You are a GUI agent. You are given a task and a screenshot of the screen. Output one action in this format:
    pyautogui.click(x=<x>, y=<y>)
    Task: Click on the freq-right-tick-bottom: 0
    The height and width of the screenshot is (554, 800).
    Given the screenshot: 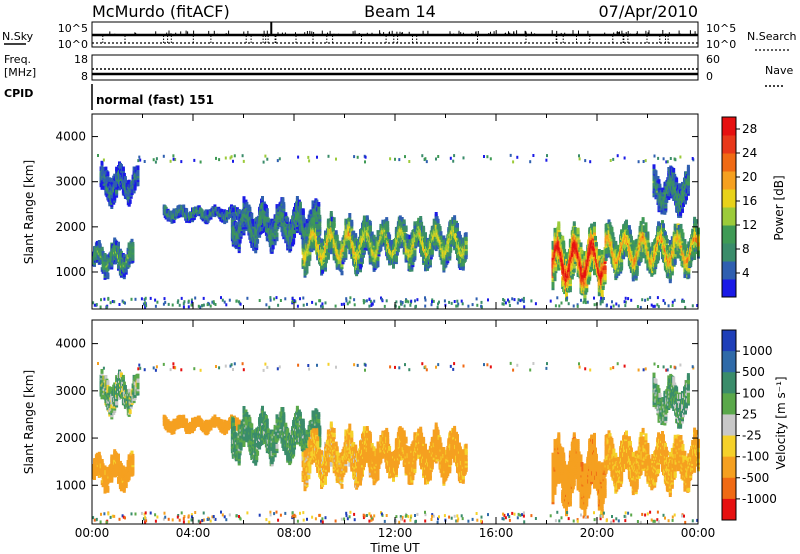 What is the action you would take?
    pyautogui.click(x=709, y=76)
    